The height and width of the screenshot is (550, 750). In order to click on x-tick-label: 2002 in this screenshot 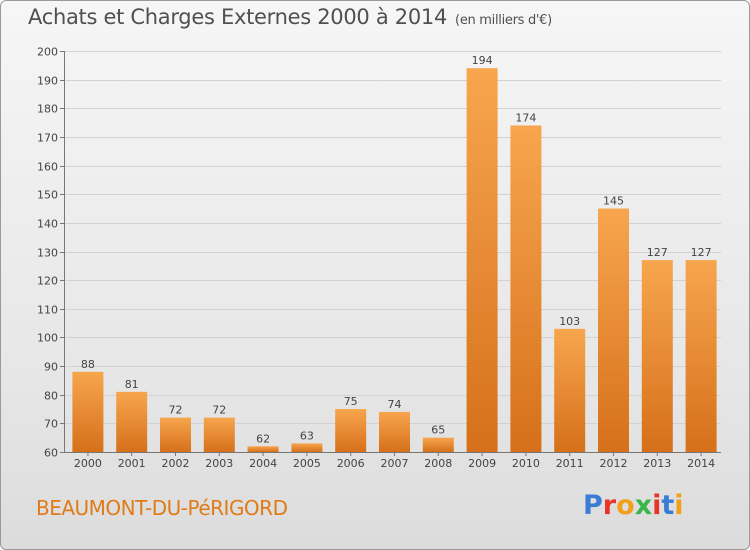, I will do `click(176, 463)`.